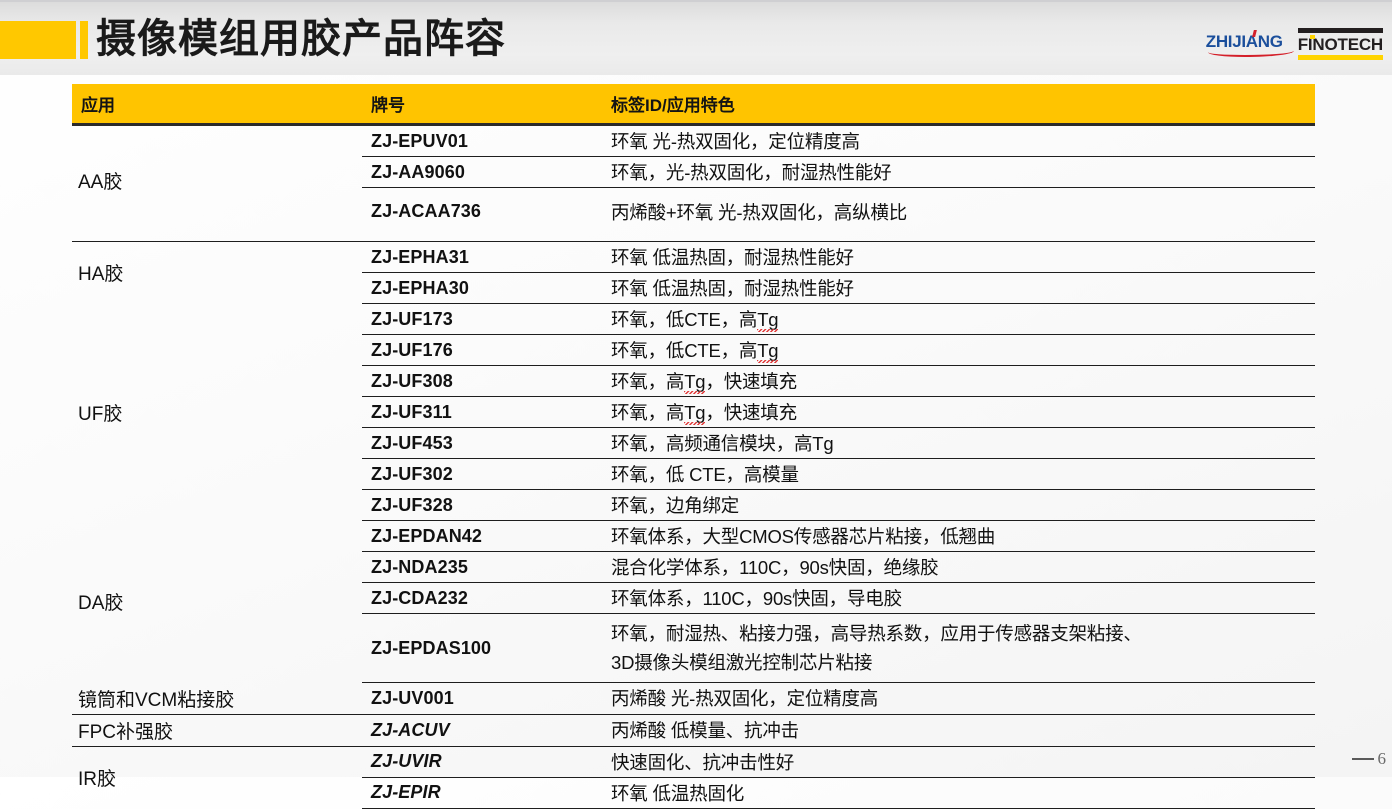 This screenshot has height=809, width=1392. I want to click on table-row: IR胶 ZJ-UVIR 快速固化、抗冲击性好, so click(693, 768).